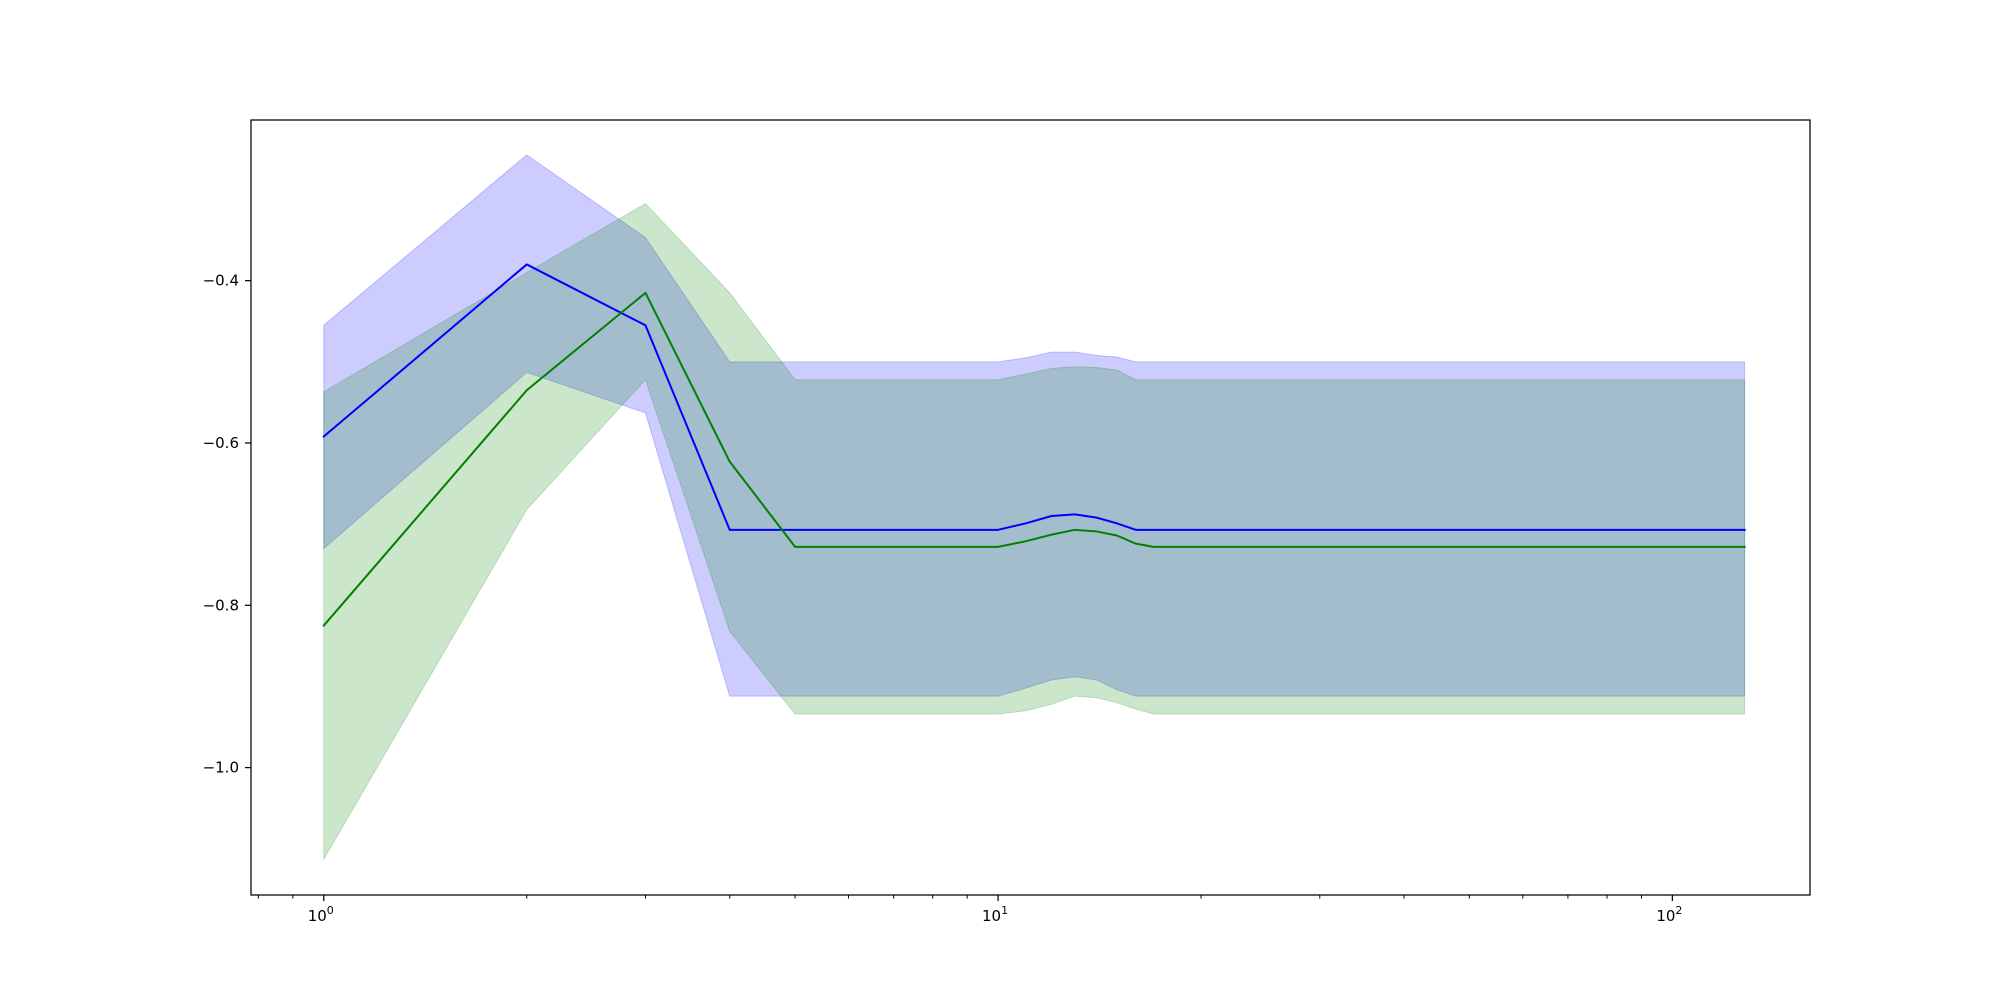 Image resolution: width=2000 pixels, height=1004 pixels. What do you see at coordinates (995, 914) in the screenshot?
I see `x-tick-label: 10¹` at bounding box center [995, 914].